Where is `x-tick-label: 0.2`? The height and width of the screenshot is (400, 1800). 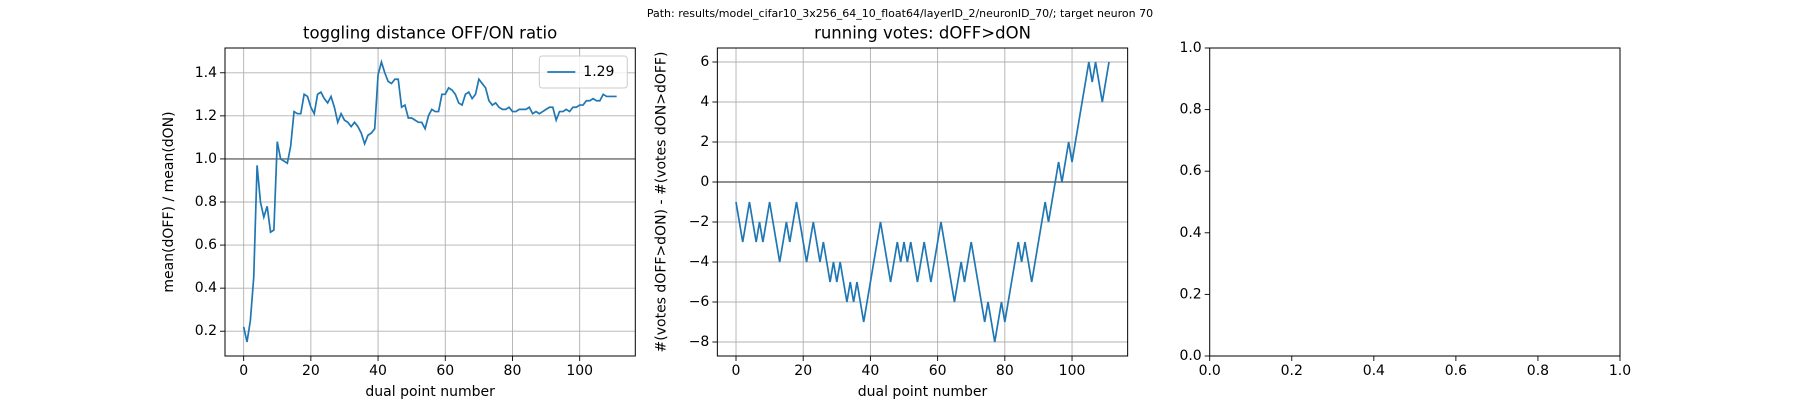
x-tick-label: 0.2 is located at coordinates (1292, 371).